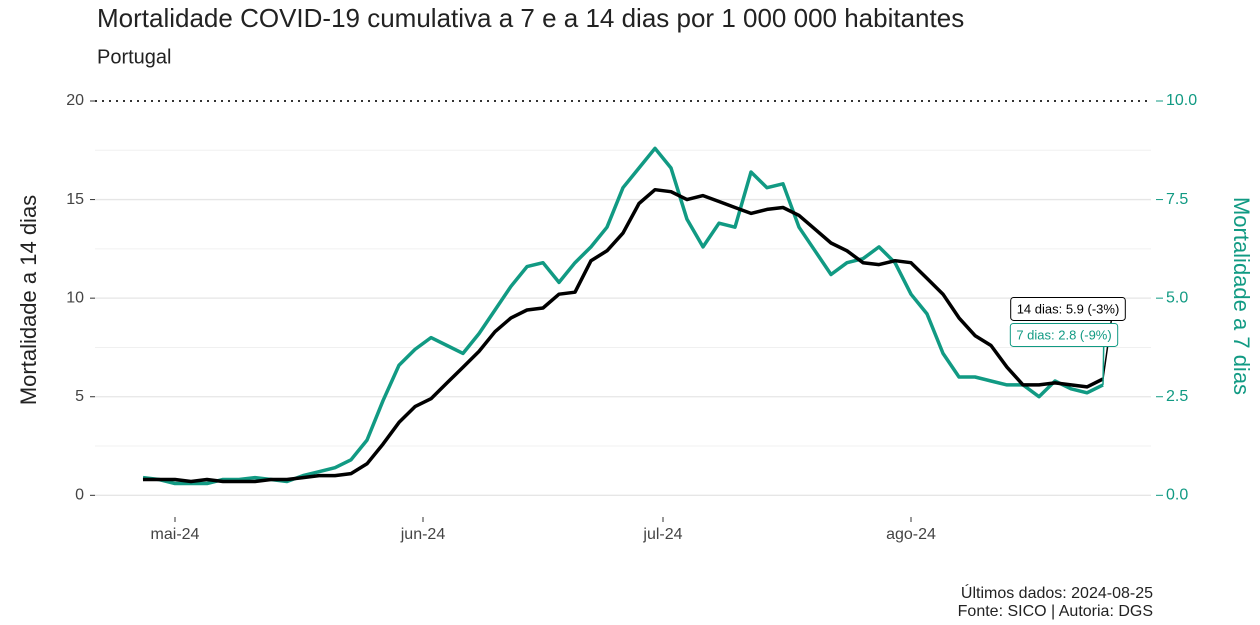  I want to click on annotation-leader, so click(1103, 365).